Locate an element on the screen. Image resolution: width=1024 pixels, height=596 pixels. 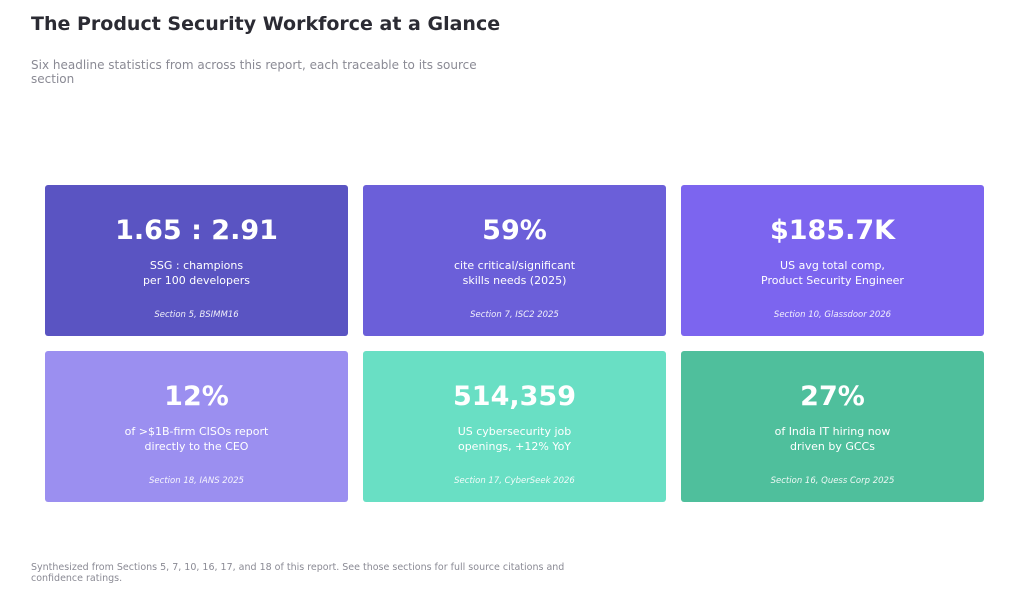
stat-description-line: Product Security Engineer is located at coordinates (832, 280).